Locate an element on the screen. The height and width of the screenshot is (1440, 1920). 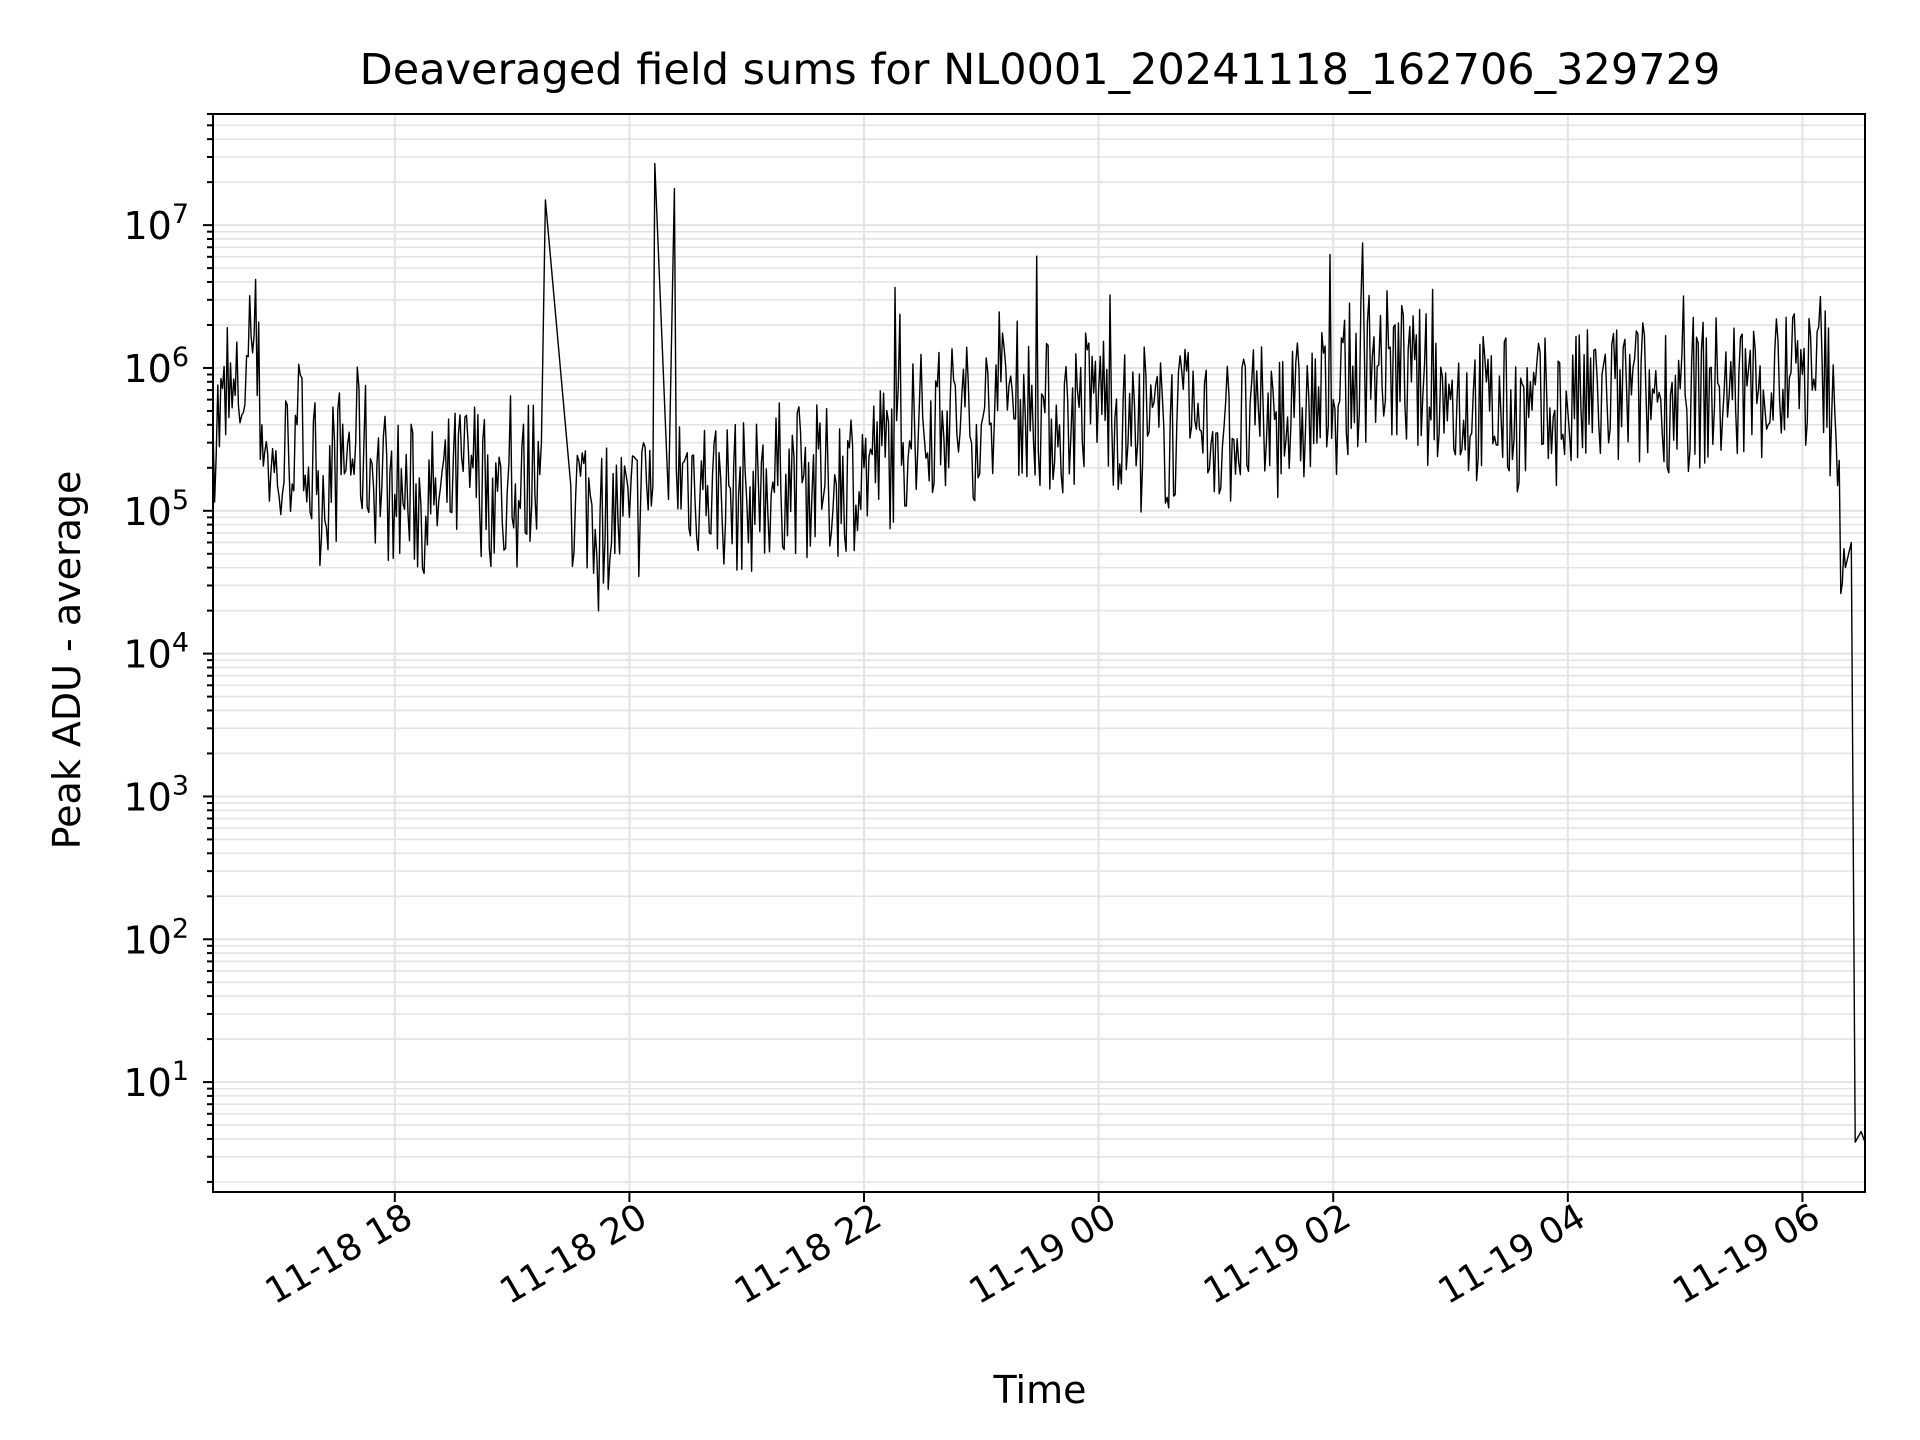
y-tick-label-exponent: 5 is located at coordinates (180, 500).